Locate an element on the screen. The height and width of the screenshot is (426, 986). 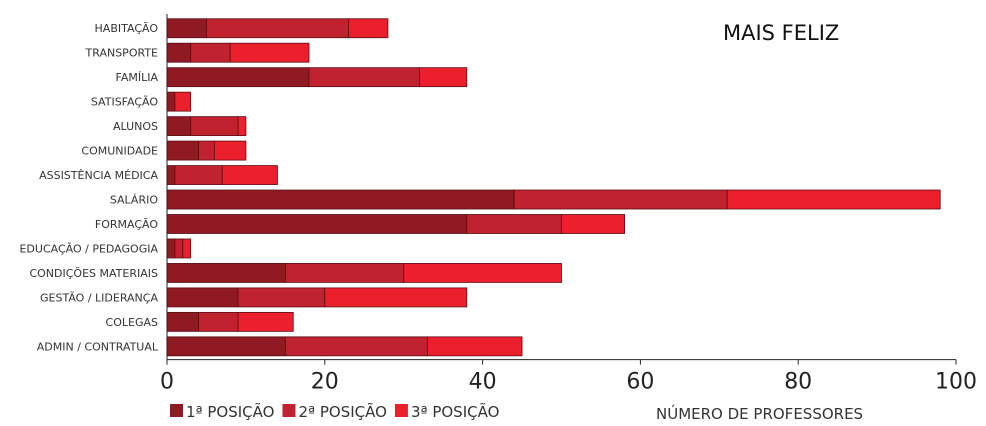
bar-familia-pos3 is located at coordinates (443, 77).